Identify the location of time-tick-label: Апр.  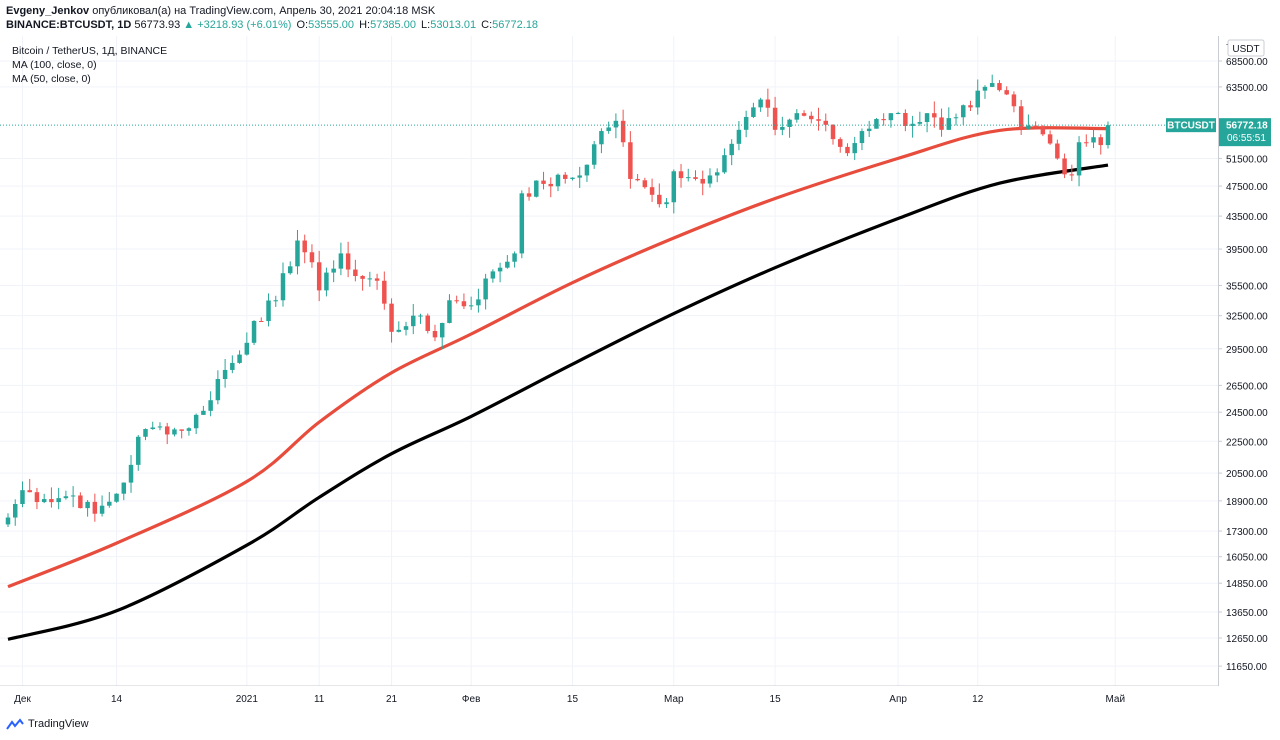
(898, 699).